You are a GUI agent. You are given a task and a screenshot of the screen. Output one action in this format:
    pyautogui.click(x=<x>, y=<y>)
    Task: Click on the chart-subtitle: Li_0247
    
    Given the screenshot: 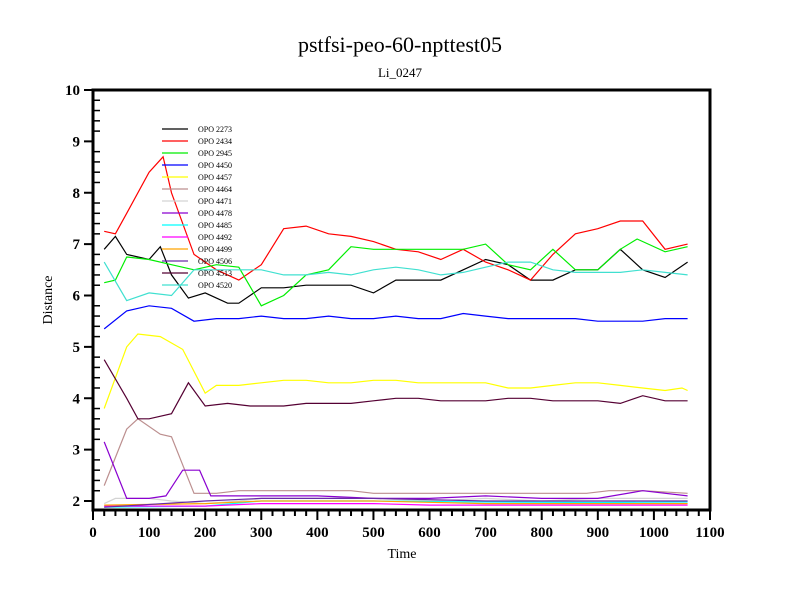 What is the action you would take?
    pyautogui.click(x=400, y=72)
    